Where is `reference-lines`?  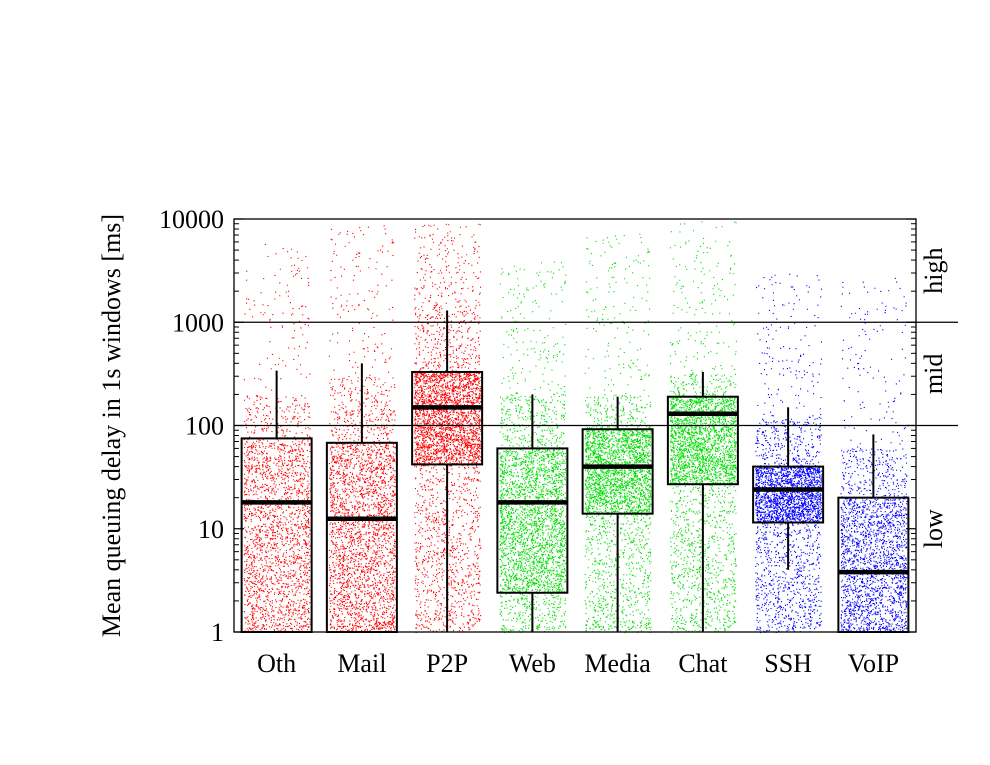 reference-lines is located at coordinates (596, 374).